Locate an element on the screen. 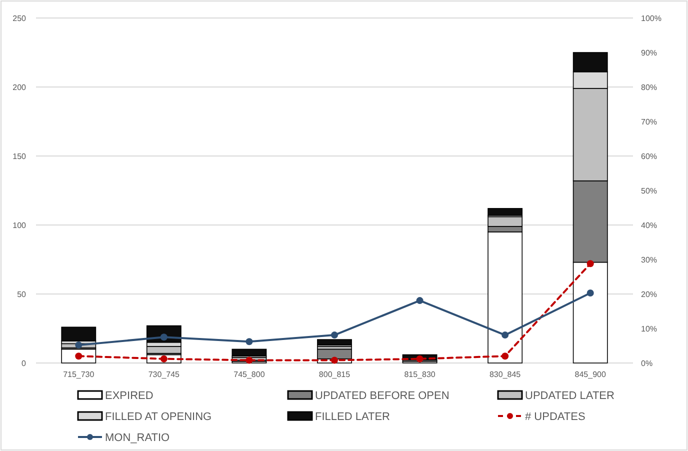 Image resolution: width=688 pixels, height=451 pixels. y2-tick-label: 60% is located at coordinates (649, 156).